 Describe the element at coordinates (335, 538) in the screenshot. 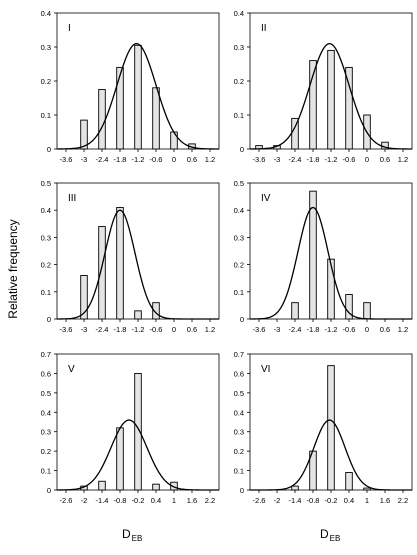

I see `x-axis-label-right-sub: EB` at that location.